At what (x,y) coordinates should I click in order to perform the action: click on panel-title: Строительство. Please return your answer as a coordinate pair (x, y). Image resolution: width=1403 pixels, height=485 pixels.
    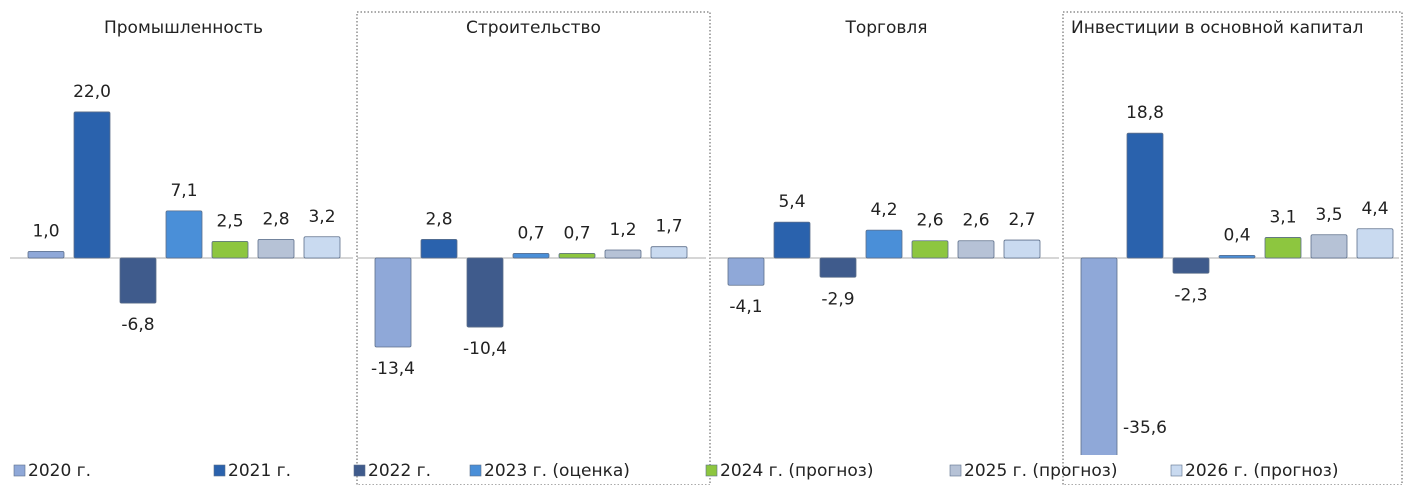
    Looking at the image, I should click on (533, 28).